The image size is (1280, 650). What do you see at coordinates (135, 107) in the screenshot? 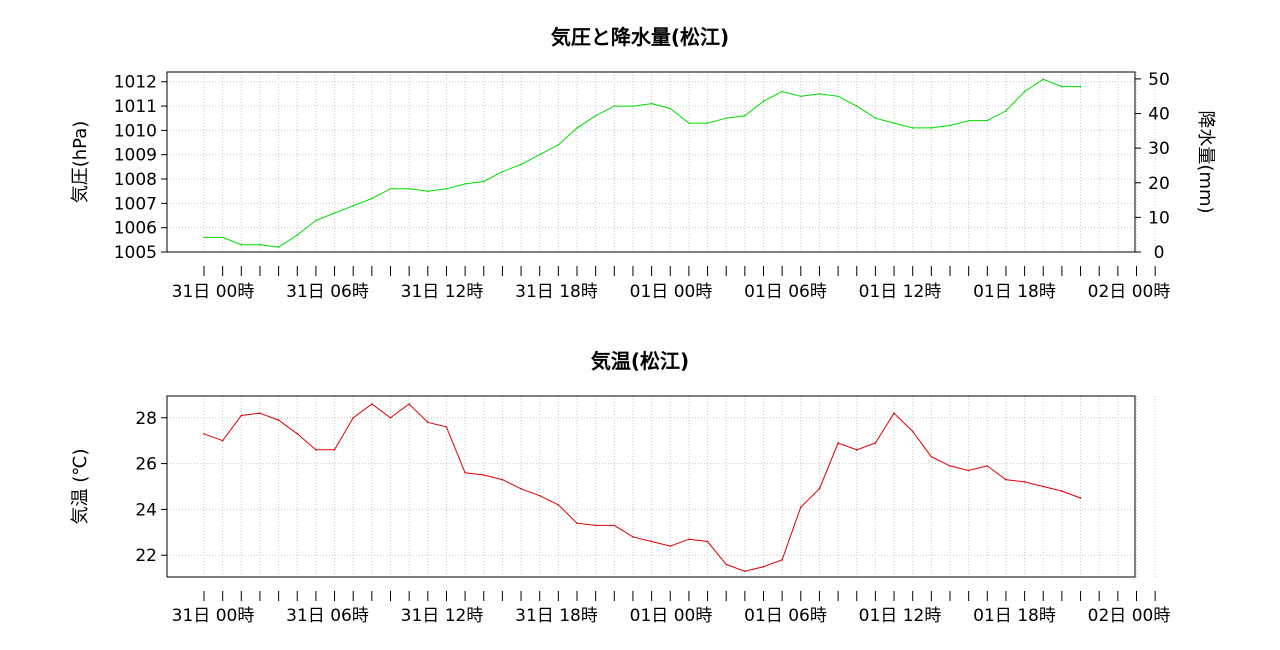
I see `y-tick-label: 1011` at bounding box center [135, 107].